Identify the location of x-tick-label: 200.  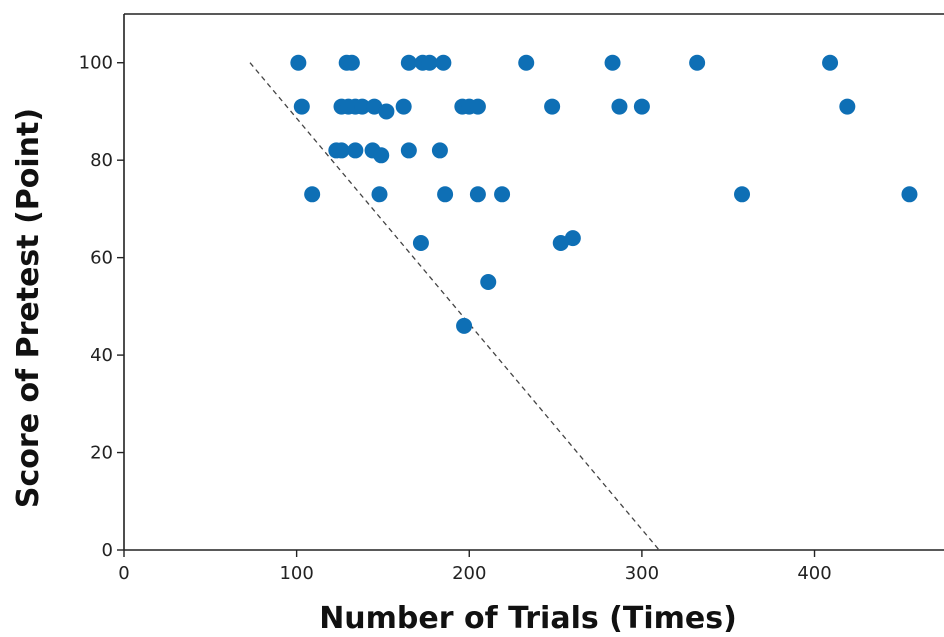
(469, 573).